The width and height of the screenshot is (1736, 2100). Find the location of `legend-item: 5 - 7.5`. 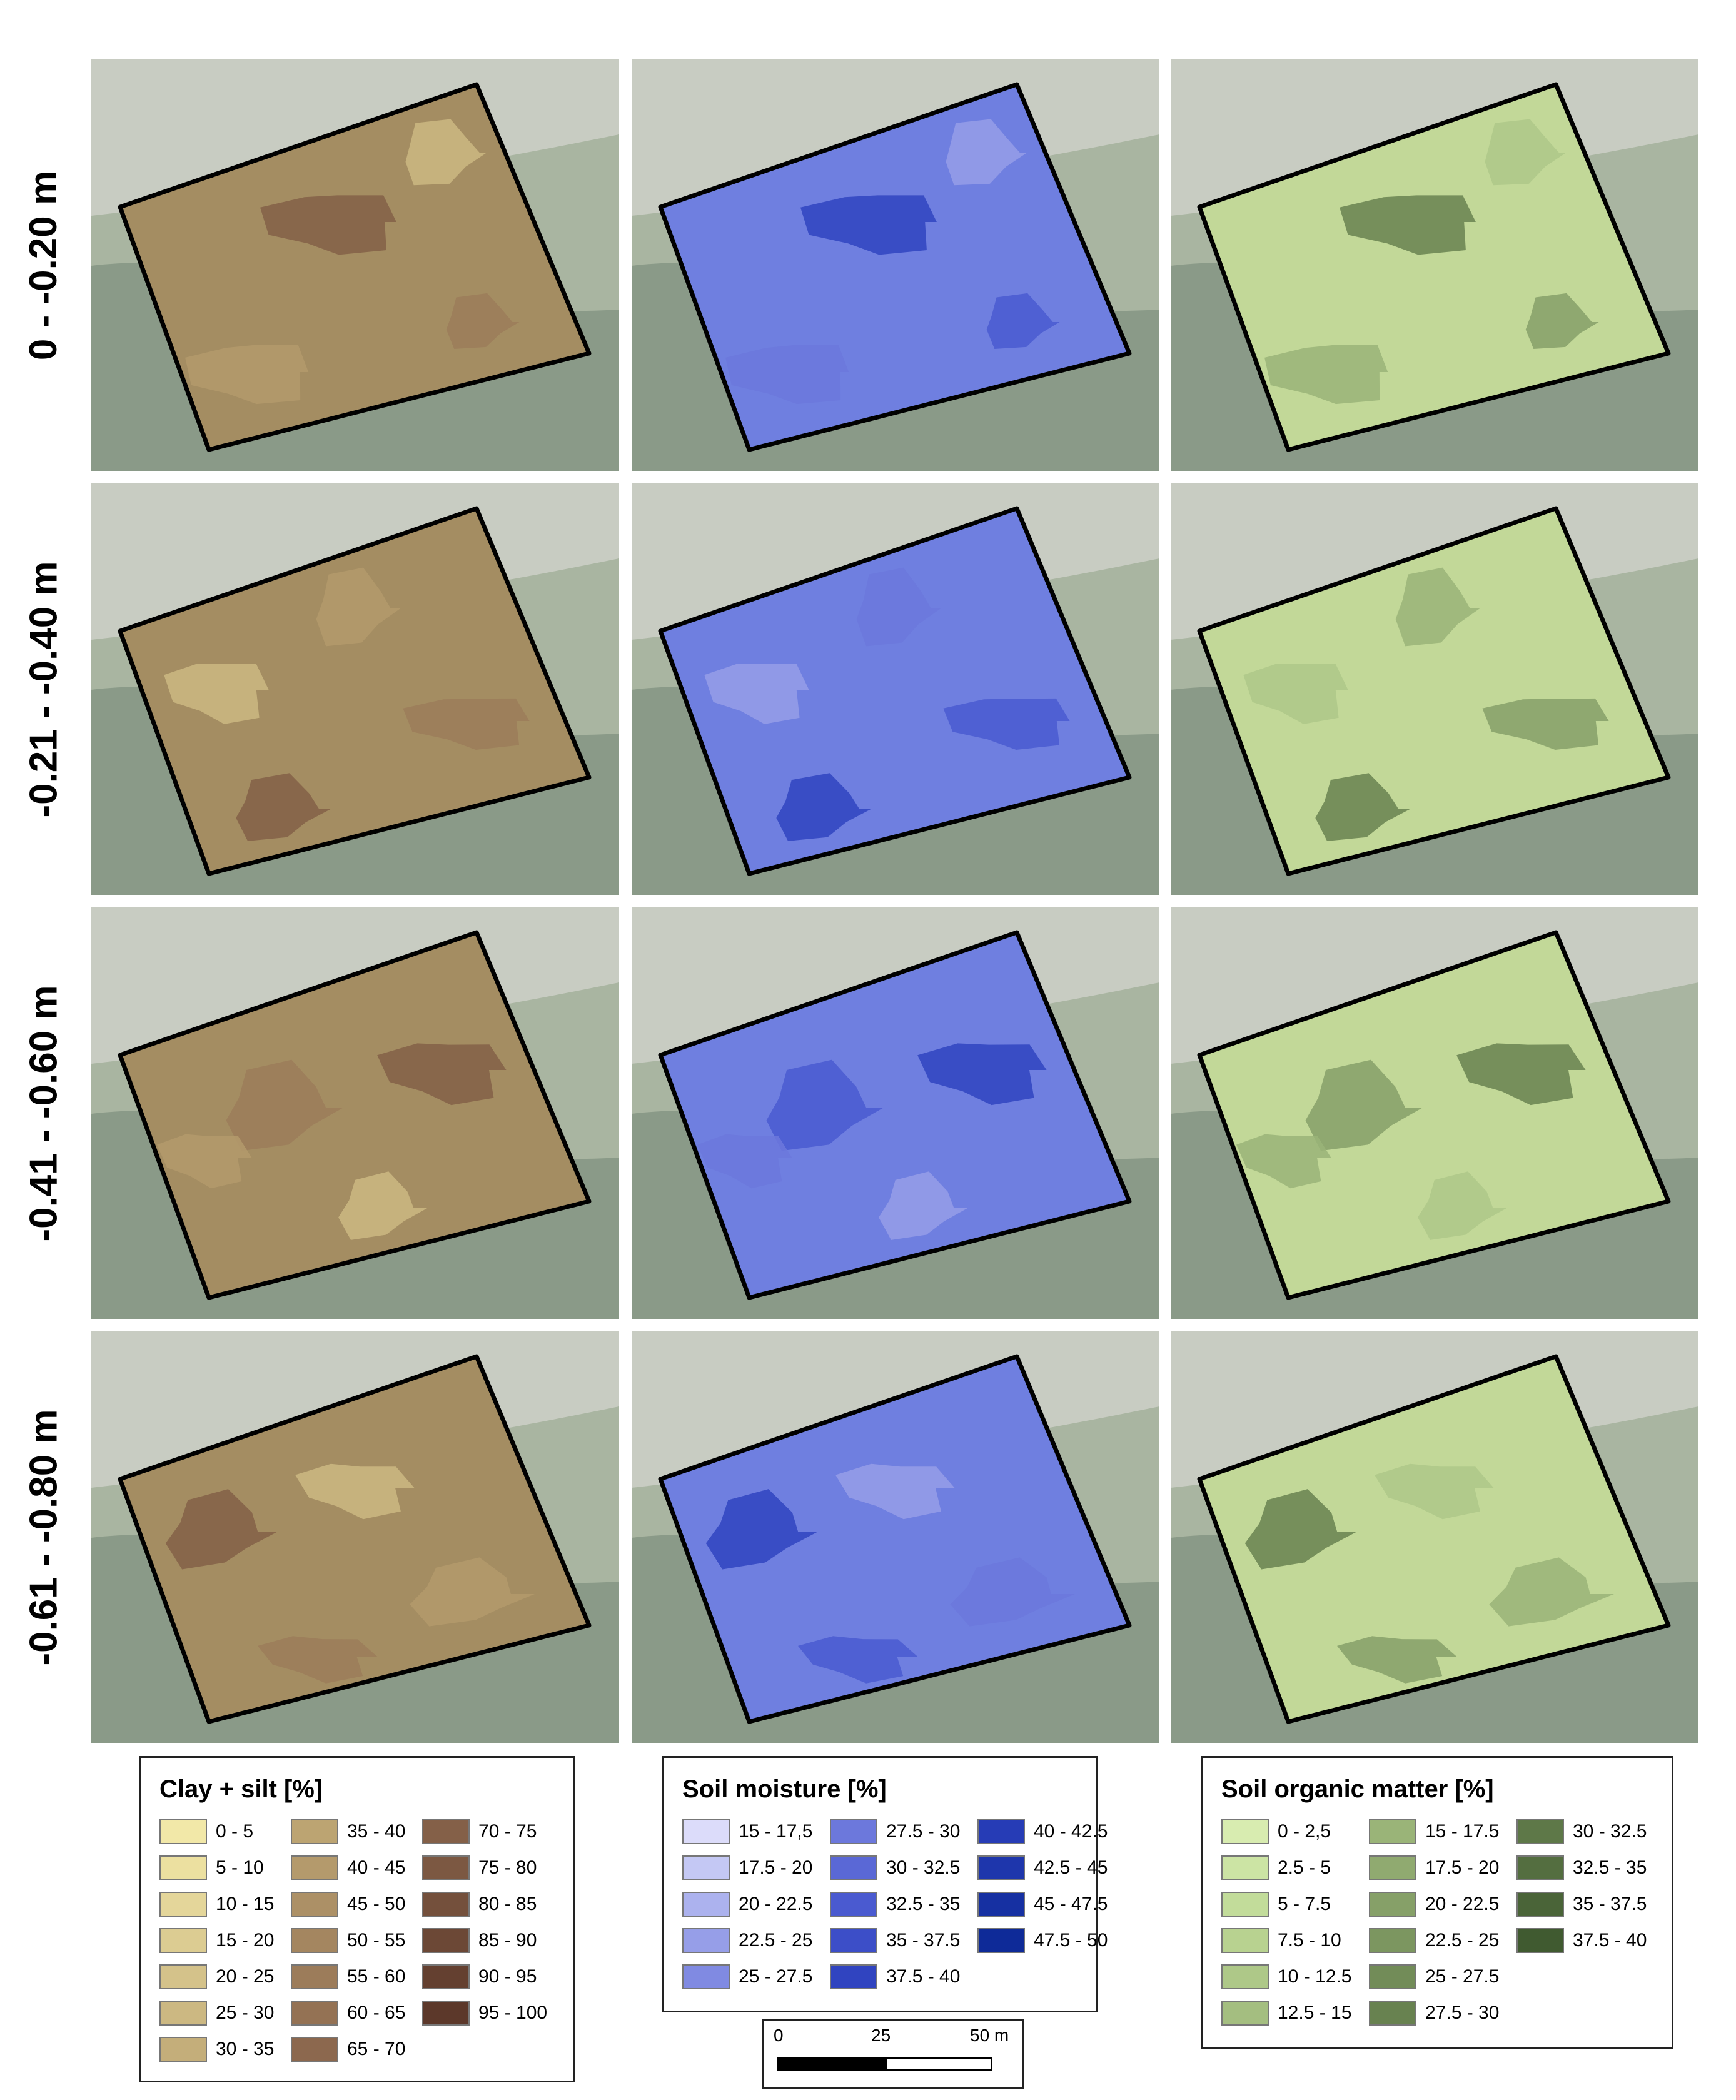

legend-item: 5 - 7.5 is located at coordinates (1276, 1905).